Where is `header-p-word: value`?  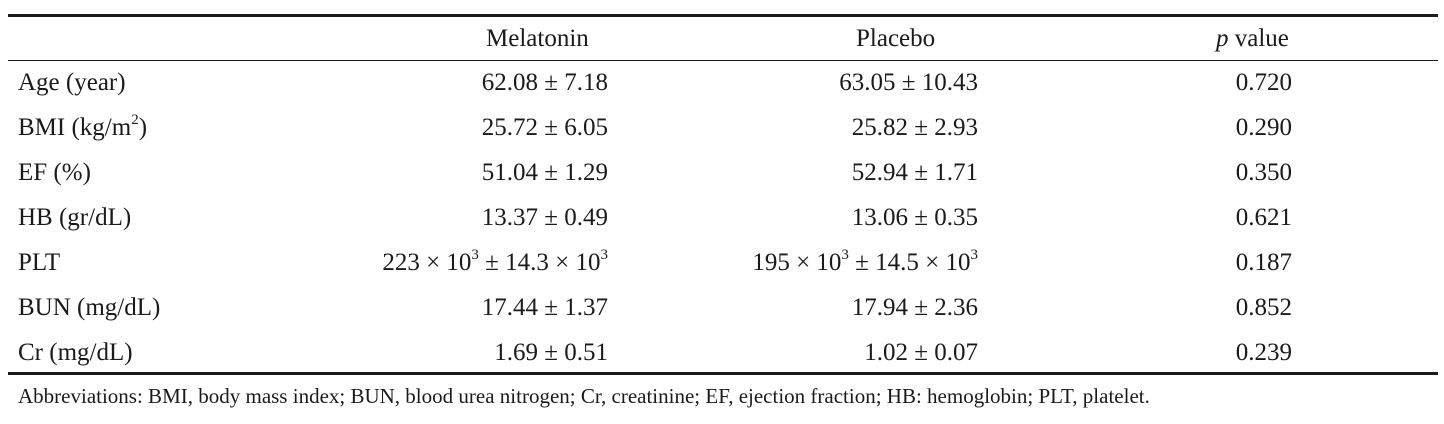 header-p-word: value is located at coordinates (1261, 38).